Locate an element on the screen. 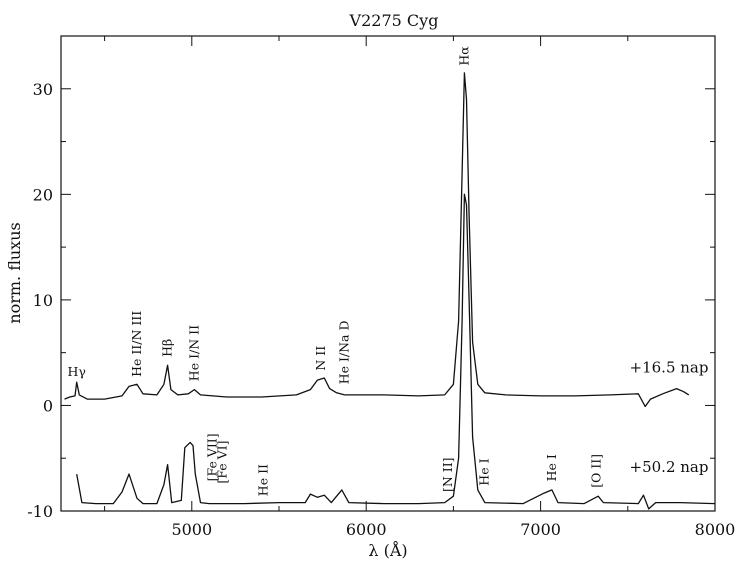  y-tick-label: 30 is located at coordinates (43, 89).